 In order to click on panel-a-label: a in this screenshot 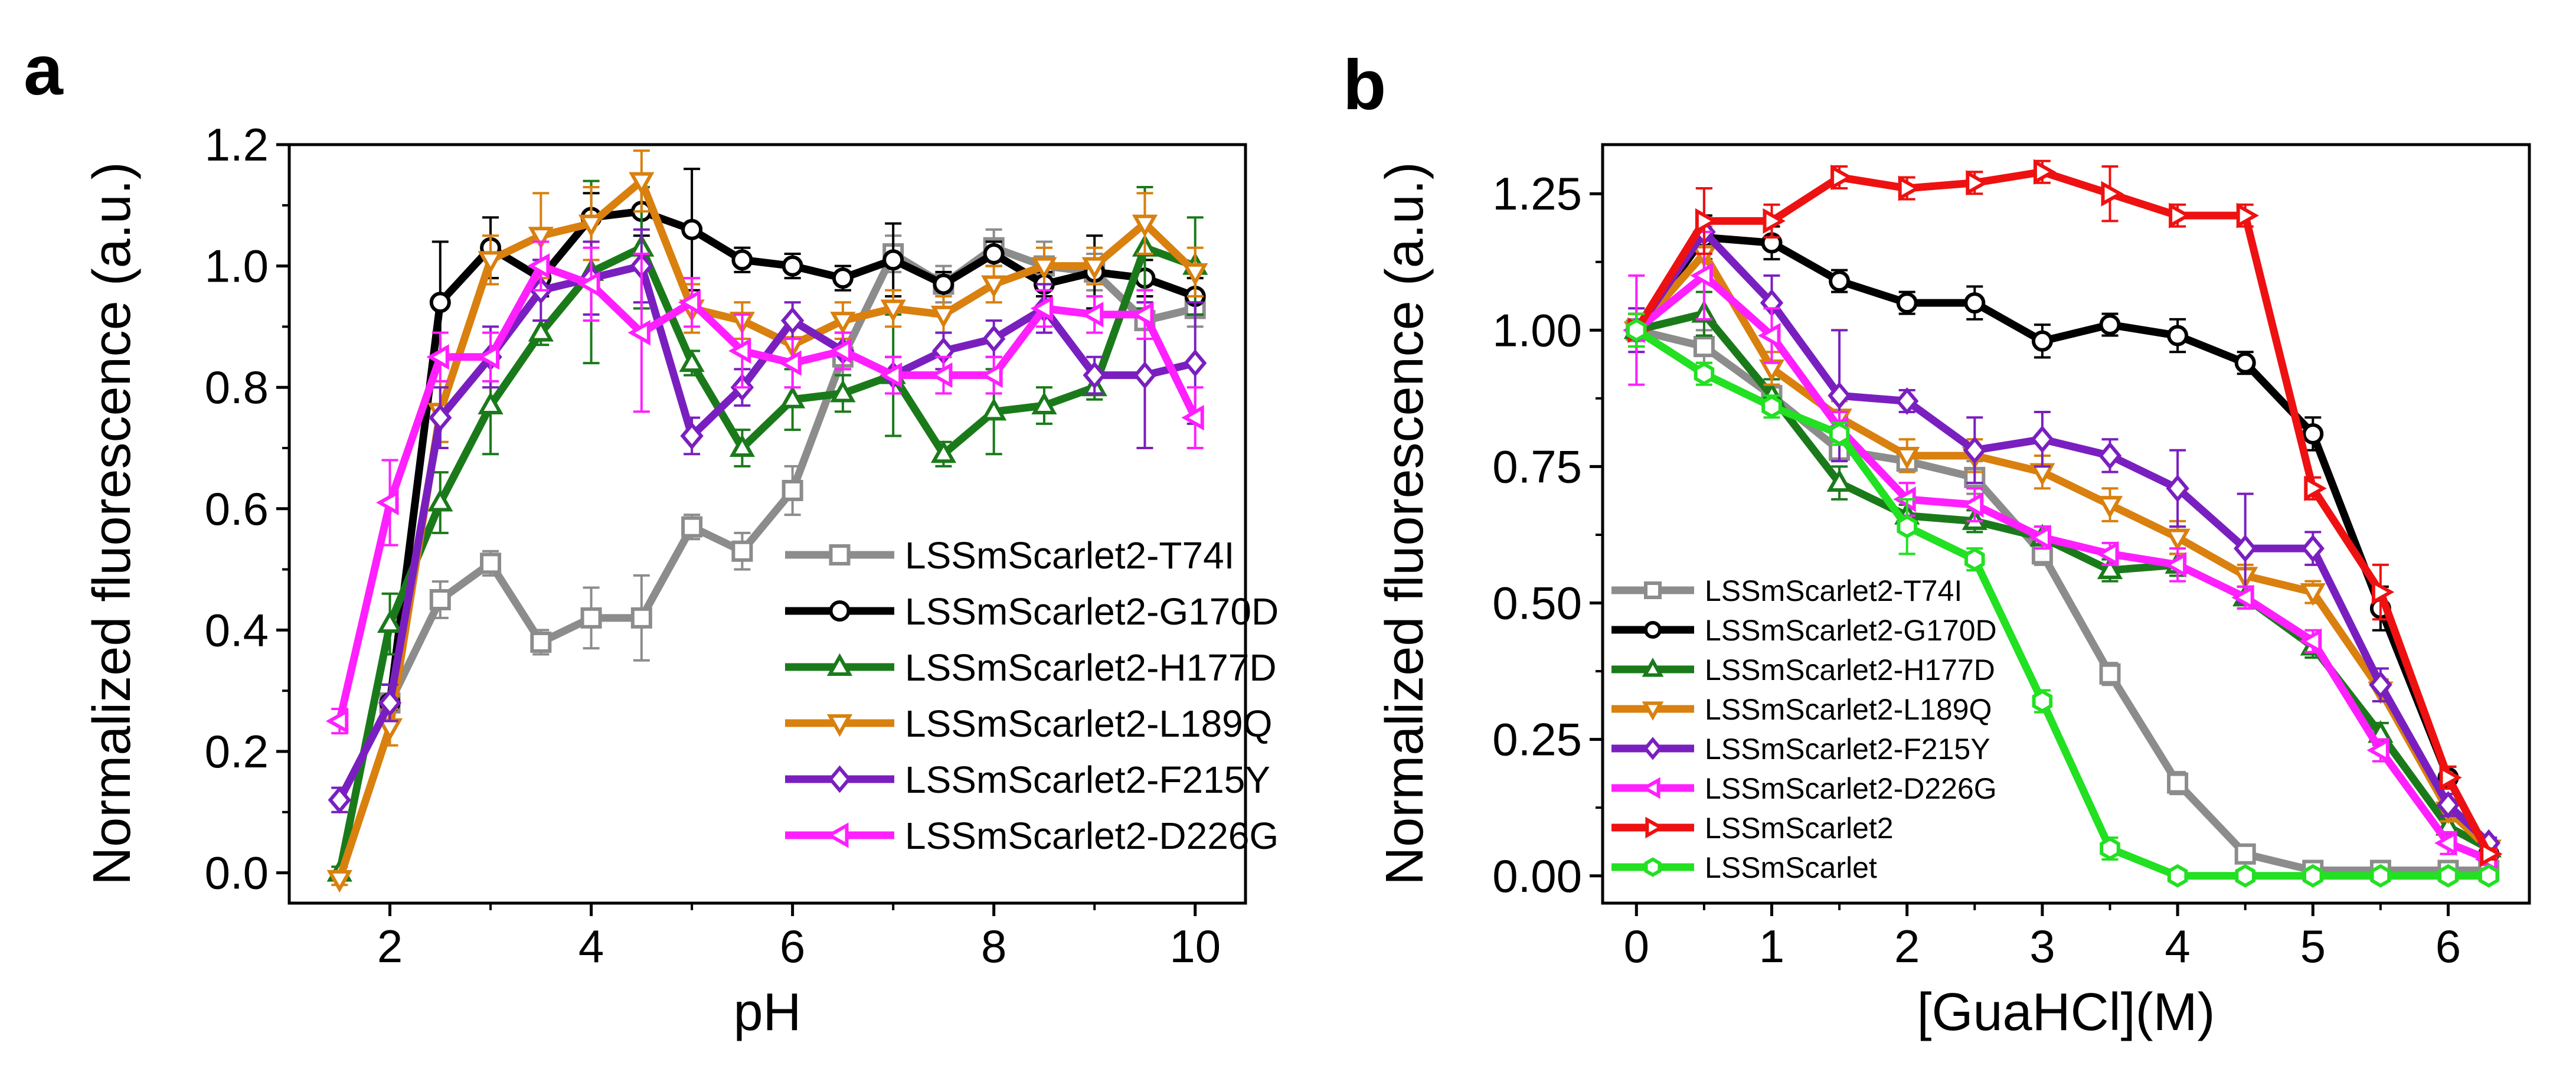, I will do `click(44, 70)`.